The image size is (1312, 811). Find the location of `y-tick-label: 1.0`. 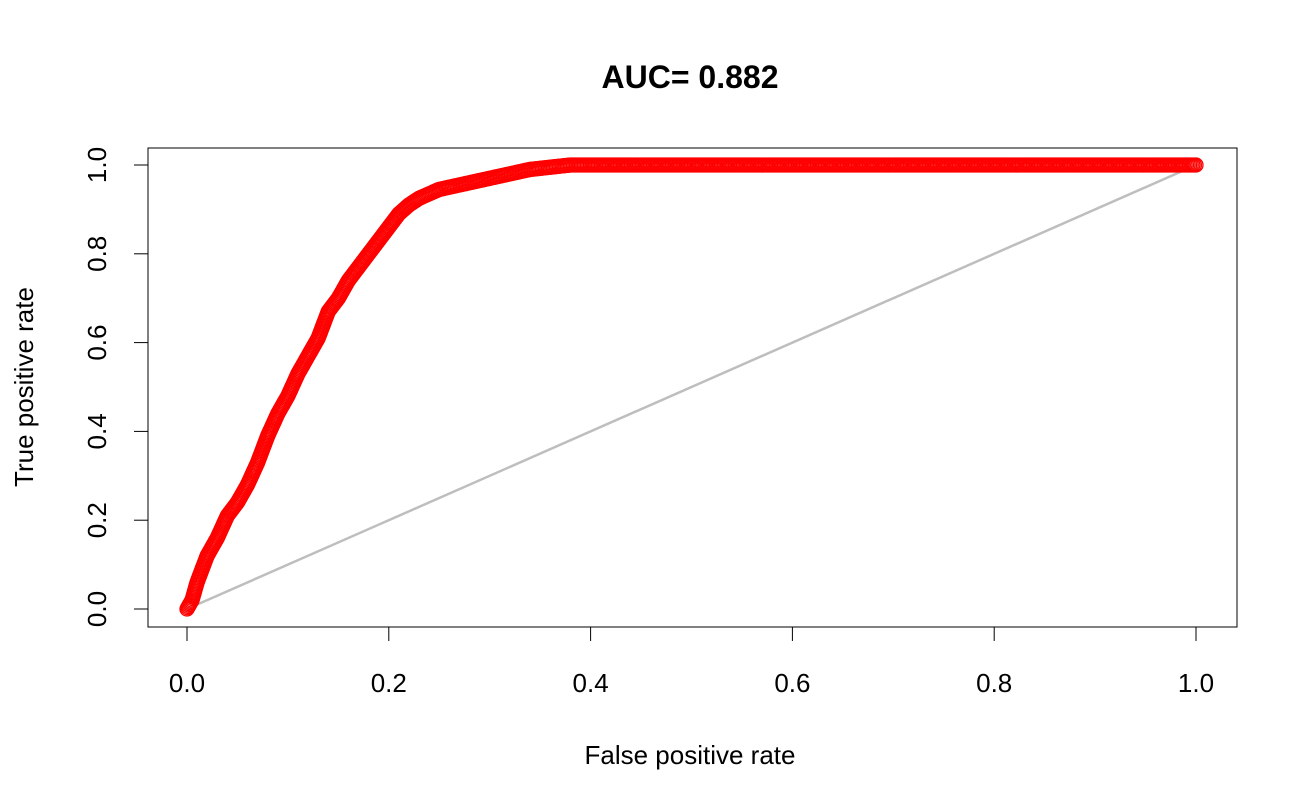

y-tick-label: 1.0 is located at coordinates (97, 165).